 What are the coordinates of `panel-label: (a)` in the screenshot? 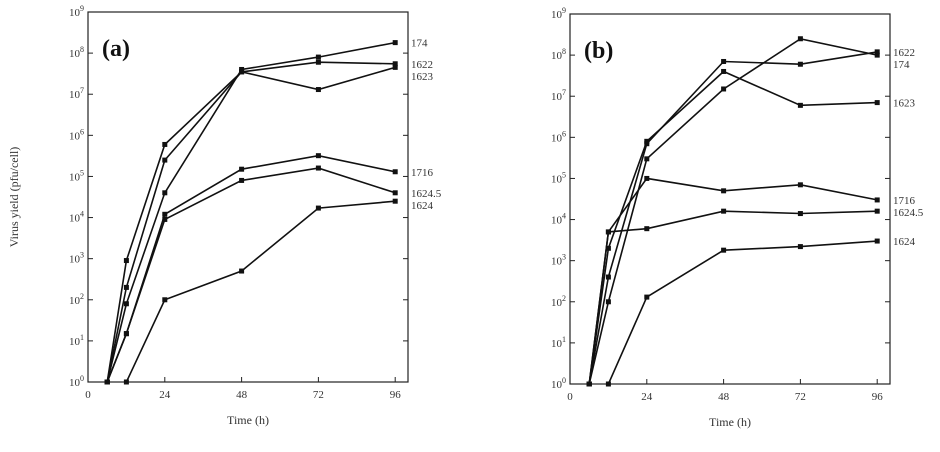 It's located at (116, 49).